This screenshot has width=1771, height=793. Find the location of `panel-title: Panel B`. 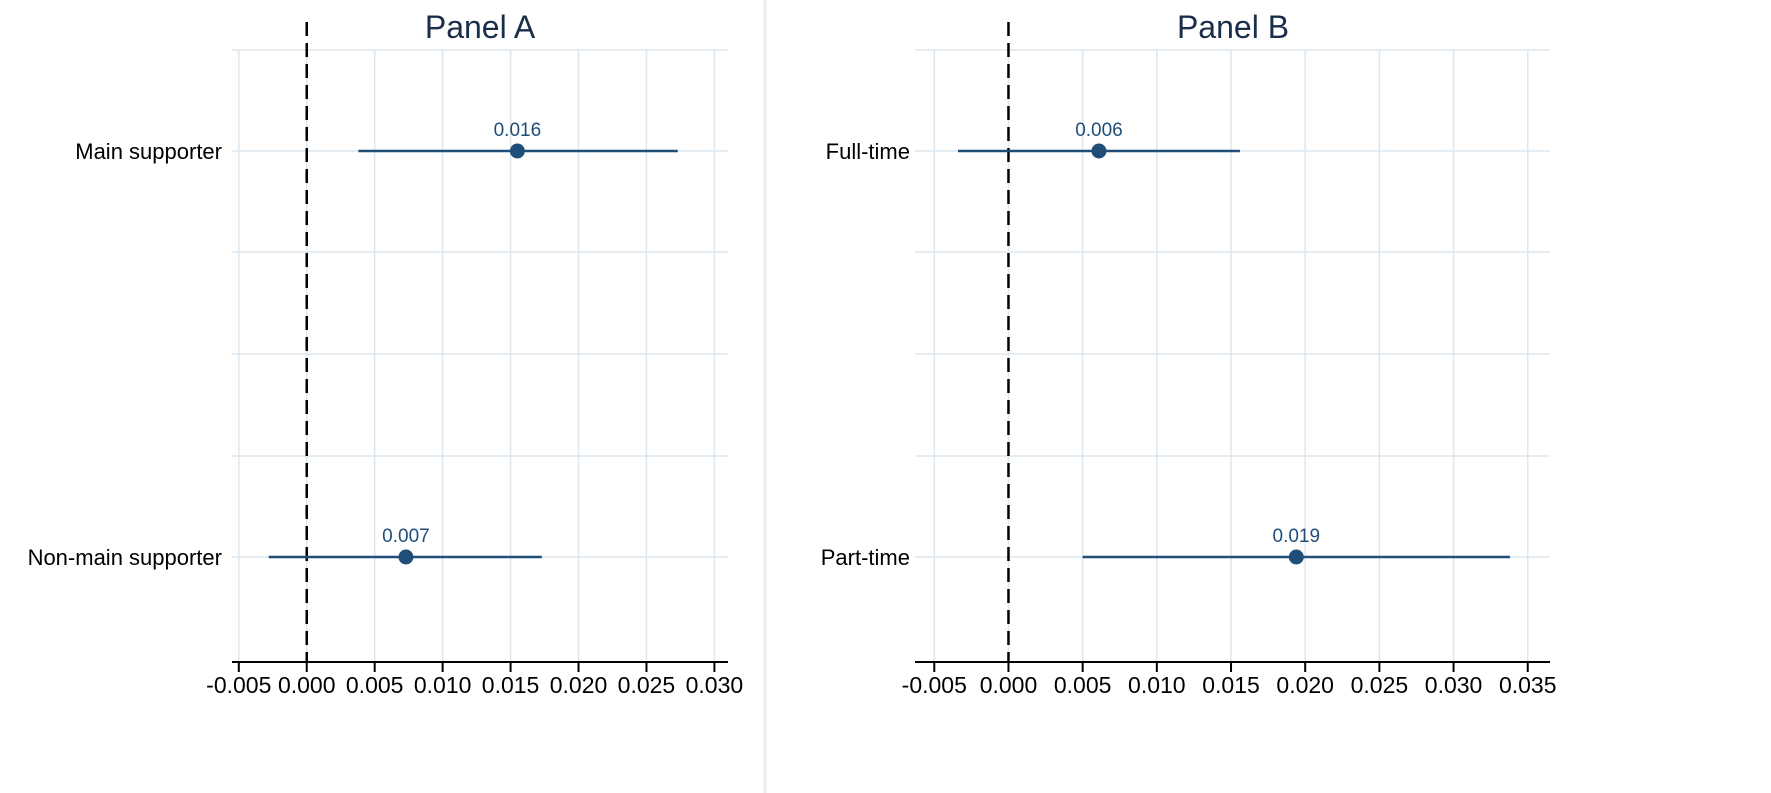

panel-title: Panel B is located at coordinates (1233, 27).